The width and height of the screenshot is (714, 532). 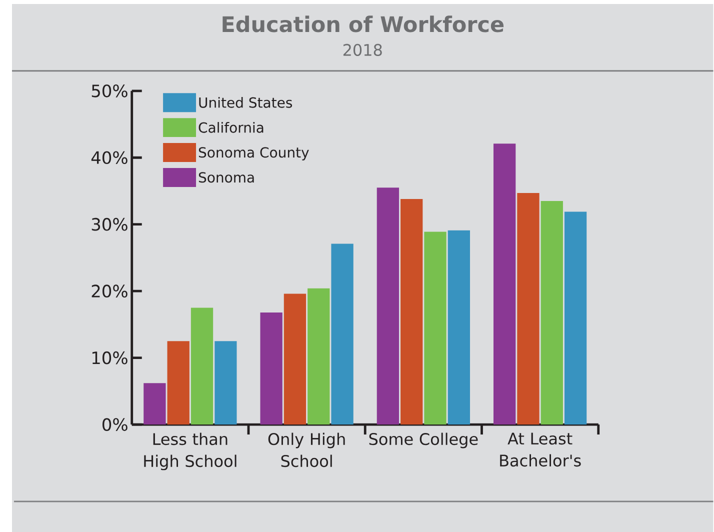 What do you see at coordinates (110, 357) in the screenshot?
I see `y-tick-label: 10%` at bounding box center [110, 357].